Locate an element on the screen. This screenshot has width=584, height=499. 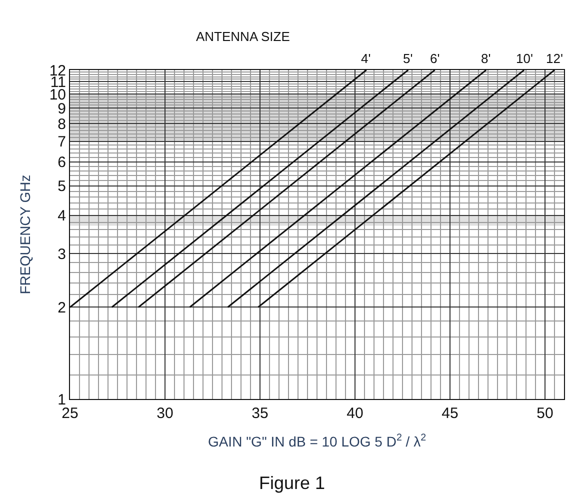
text: Figure 1 is located at coordinates (292, 483).